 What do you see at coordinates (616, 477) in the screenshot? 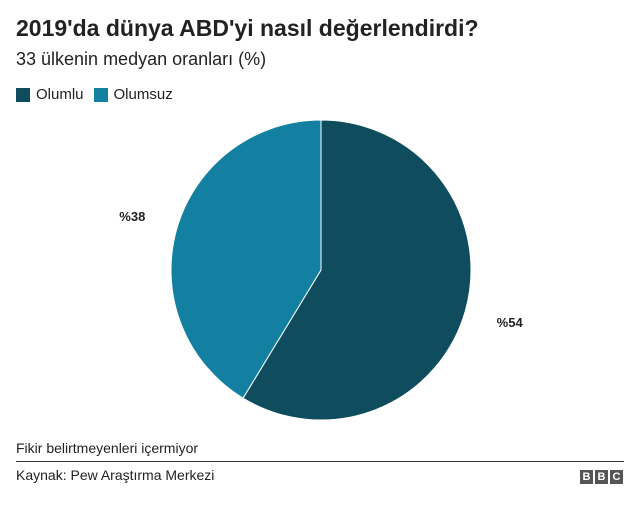
I see `bbc-logo-block: C` at bounding box center [616, 477].